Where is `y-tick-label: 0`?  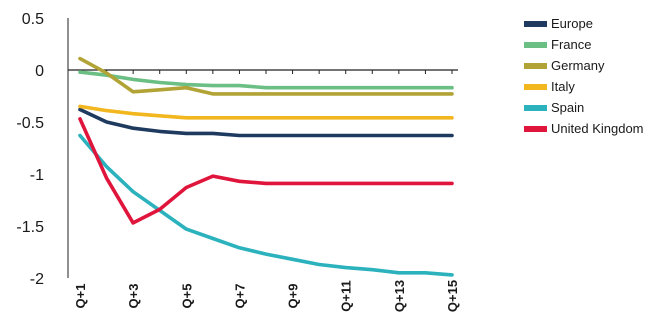
y-tick-label: 0 is located at coordinates (39, 71).